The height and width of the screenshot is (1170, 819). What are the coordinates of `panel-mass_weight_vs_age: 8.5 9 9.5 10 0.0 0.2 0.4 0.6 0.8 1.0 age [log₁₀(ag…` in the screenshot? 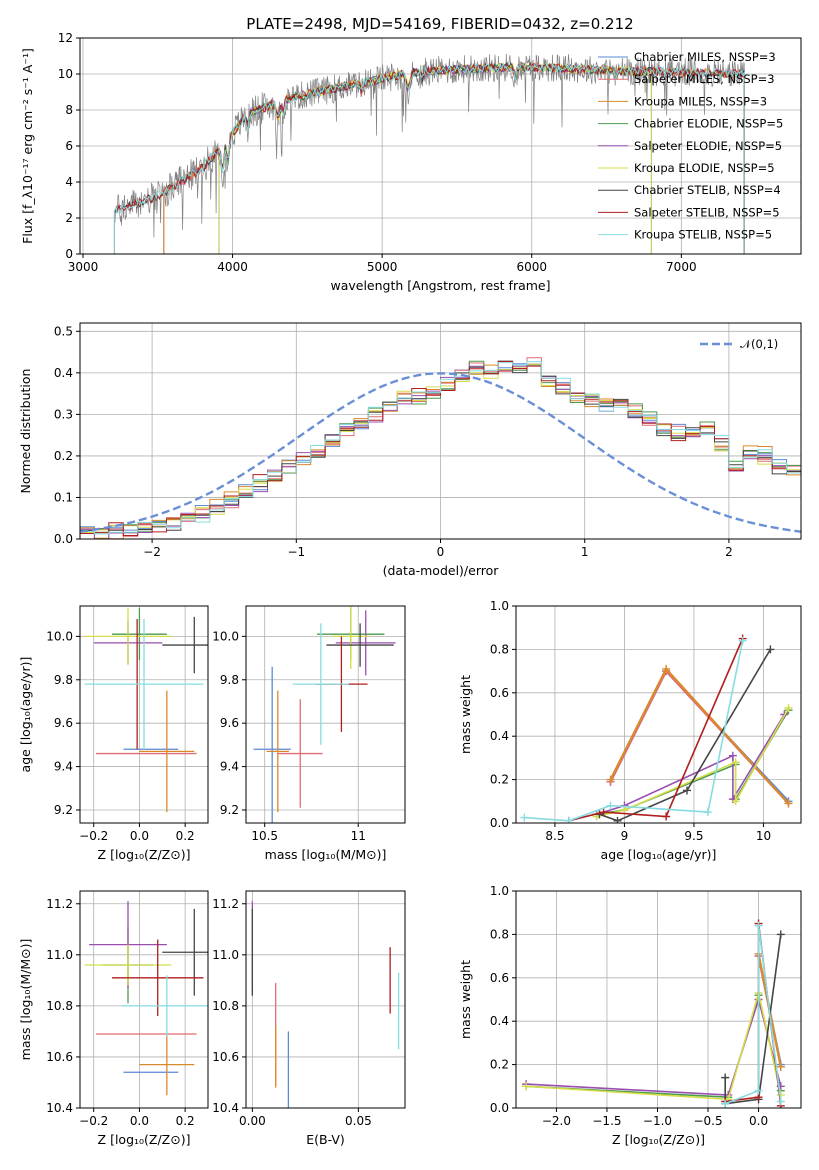 It's located at (630, 730).